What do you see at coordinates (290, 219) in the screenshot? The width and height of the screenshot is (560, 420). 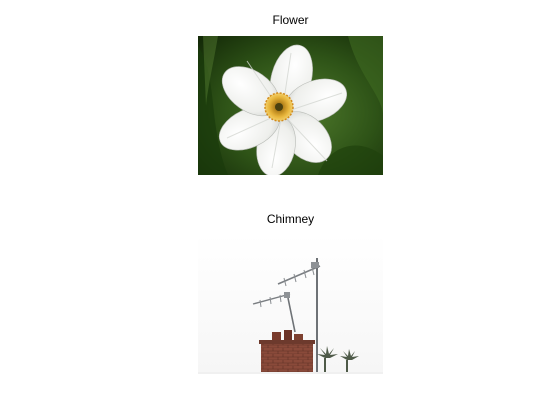 I see `chimney-panel-title: Chimney` at bounding box center [290, 219].